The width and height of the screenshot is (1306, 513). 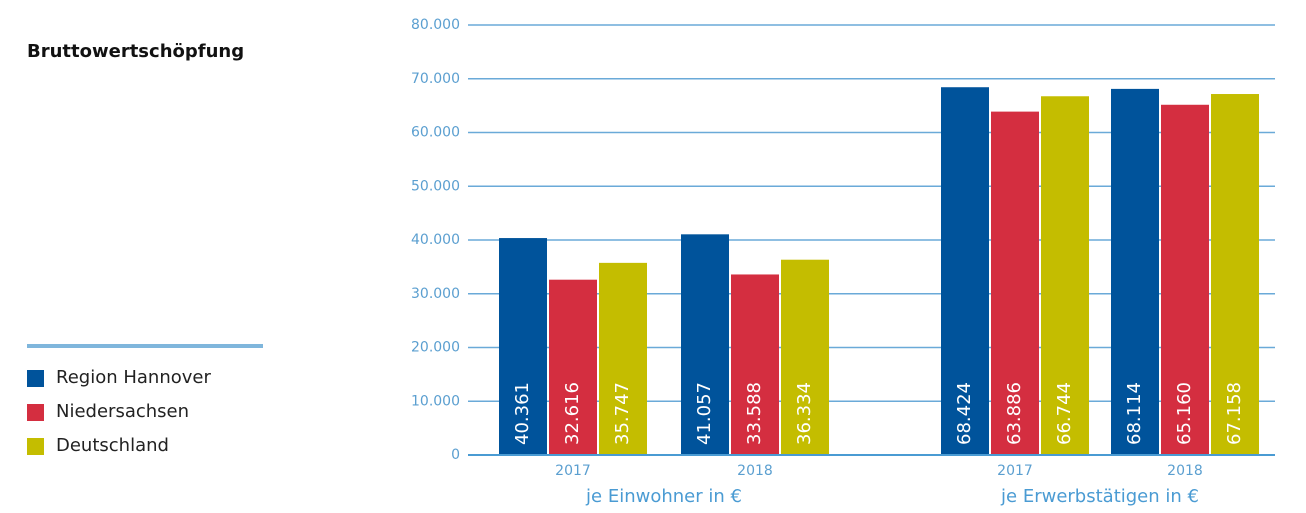 I want to click on value-label: 41.057, so click(x=704, y=413).